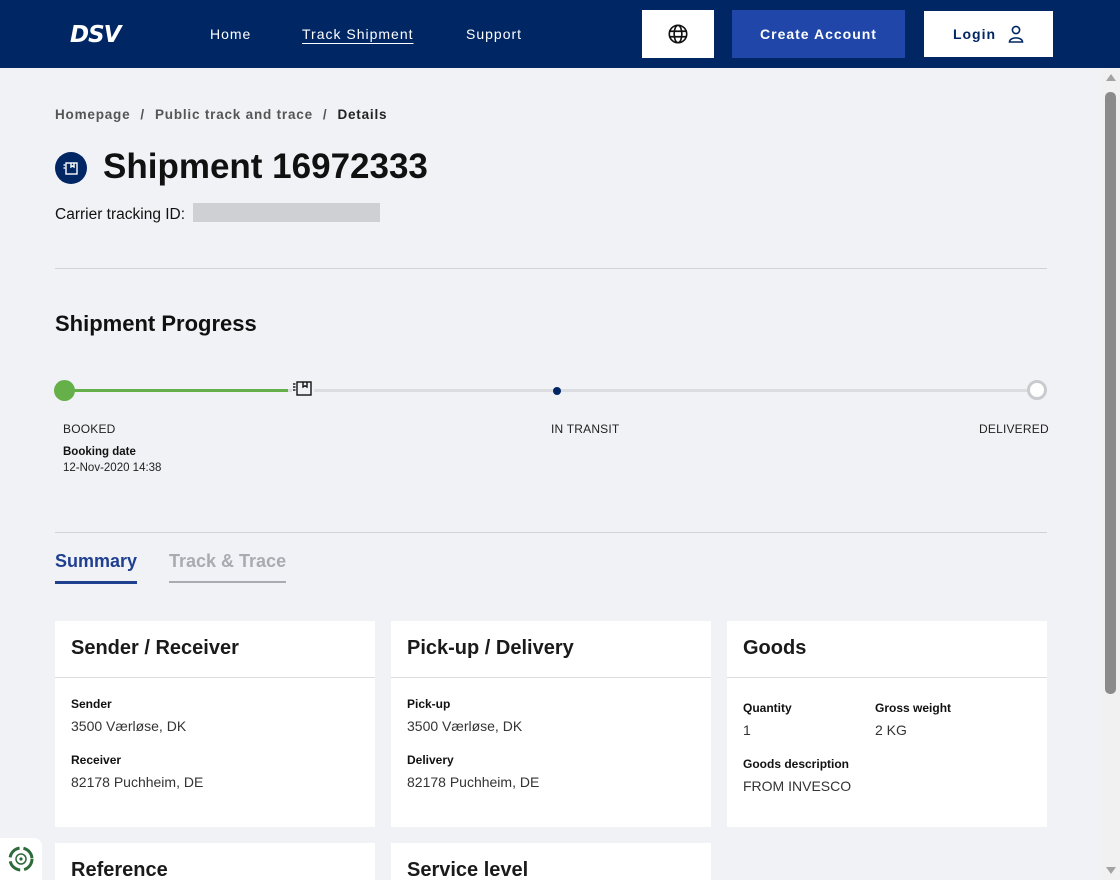 This screenshot has width=1120, height=880. Describe the element at coordinates (1111, 870) in the screenshot. I see `scroll-down-arrow-icon` at that location.